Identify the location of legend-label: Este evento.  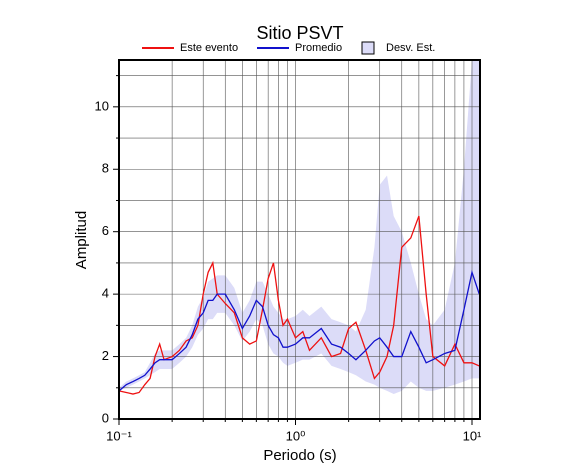
(209, 48).